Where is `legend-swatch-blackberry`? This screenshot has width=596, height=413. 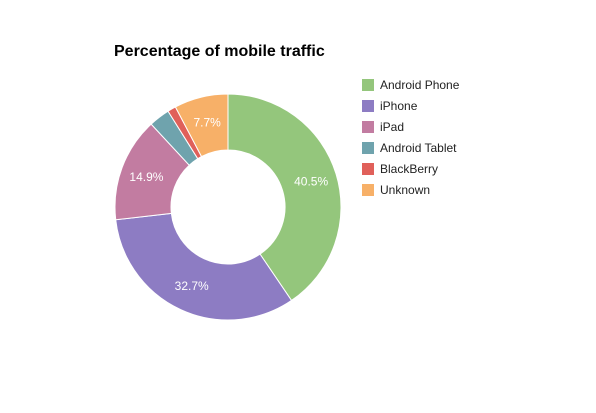 legend-swatch-blackberry is located at coordinates (368, 169).